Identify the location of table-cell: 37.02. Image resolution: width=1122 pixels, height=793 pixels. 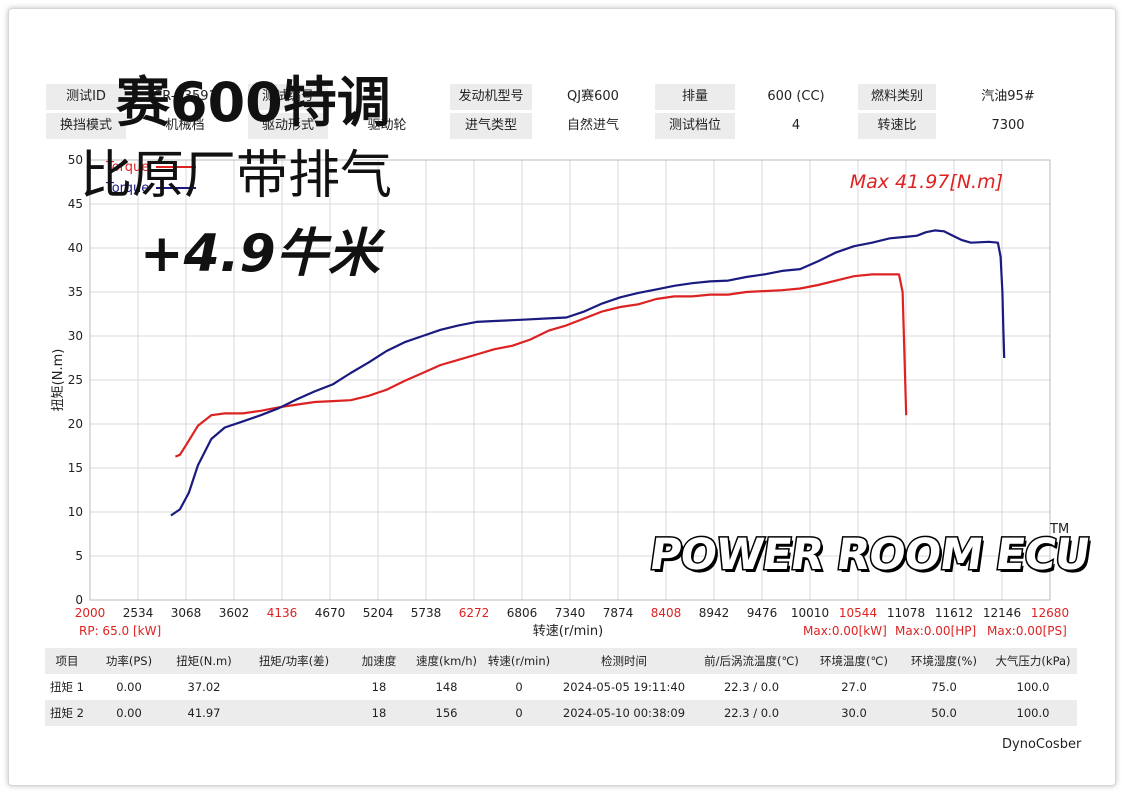
(204, 687).